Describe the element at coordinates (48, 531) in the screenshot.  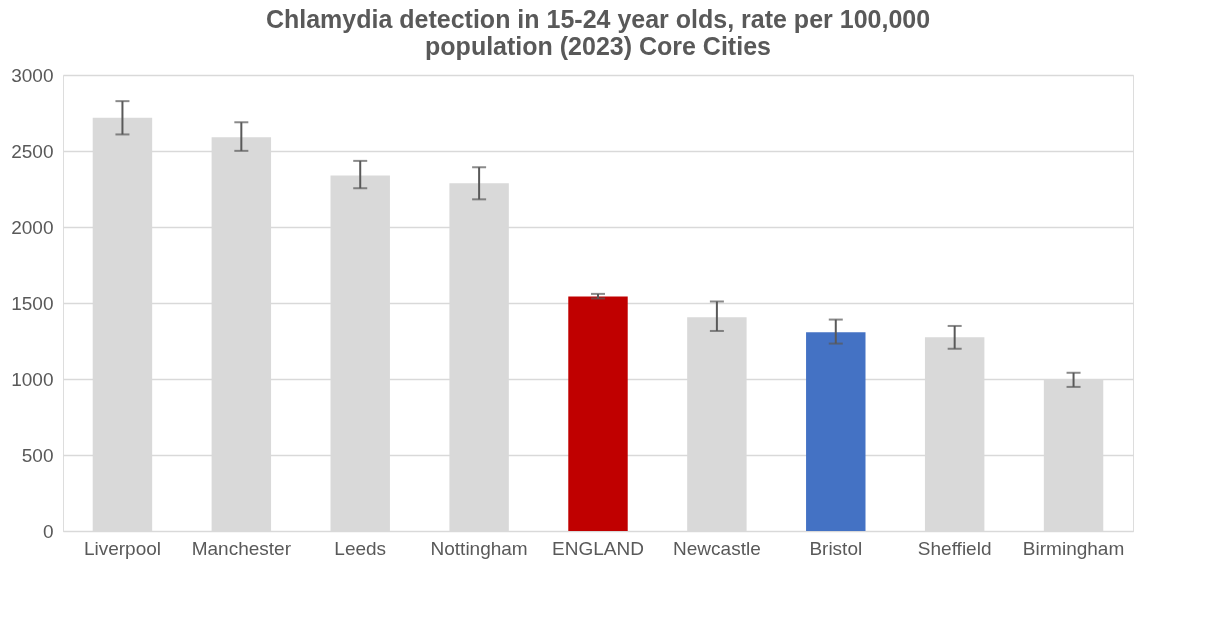
I see `y-tick-label: 0` at that location.